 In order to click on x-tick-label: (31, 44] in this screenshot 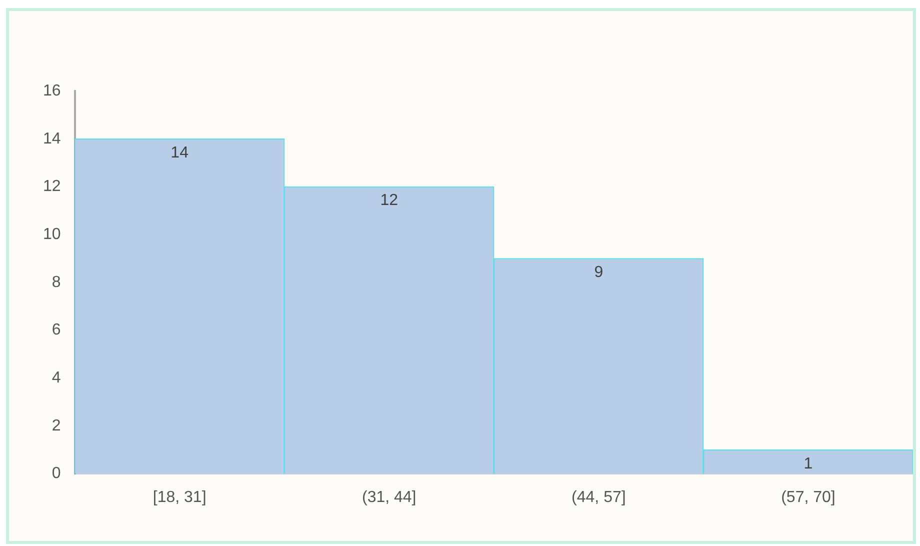, I will do `click(389, 497)`.